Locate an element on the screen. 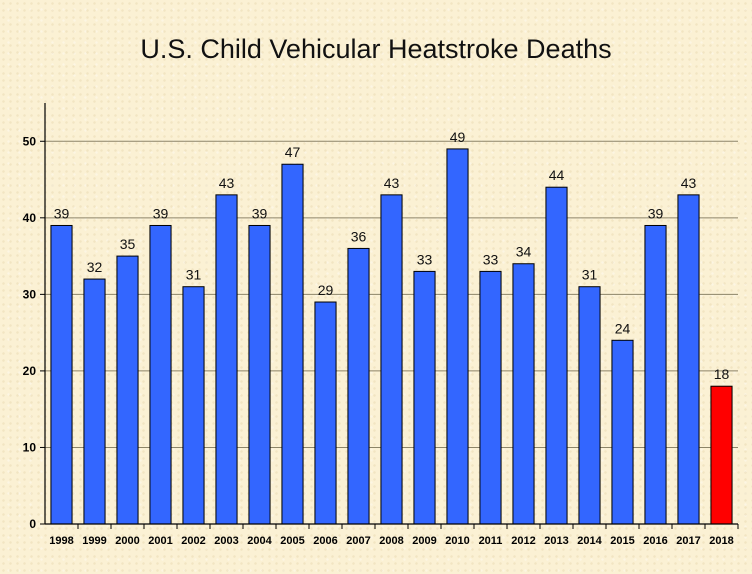 The width and height of the screenshot is (752, 574). bar-2002 is located at coordinates (193, 405).